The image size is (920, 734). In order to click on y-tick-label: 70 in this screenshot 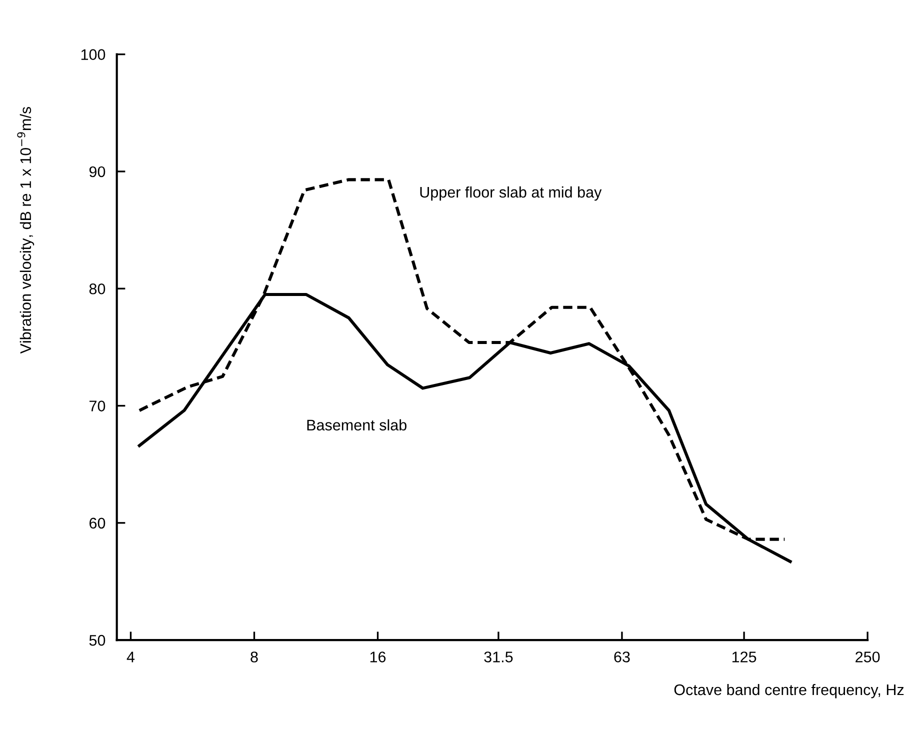, I will do `click(98, 406)`.